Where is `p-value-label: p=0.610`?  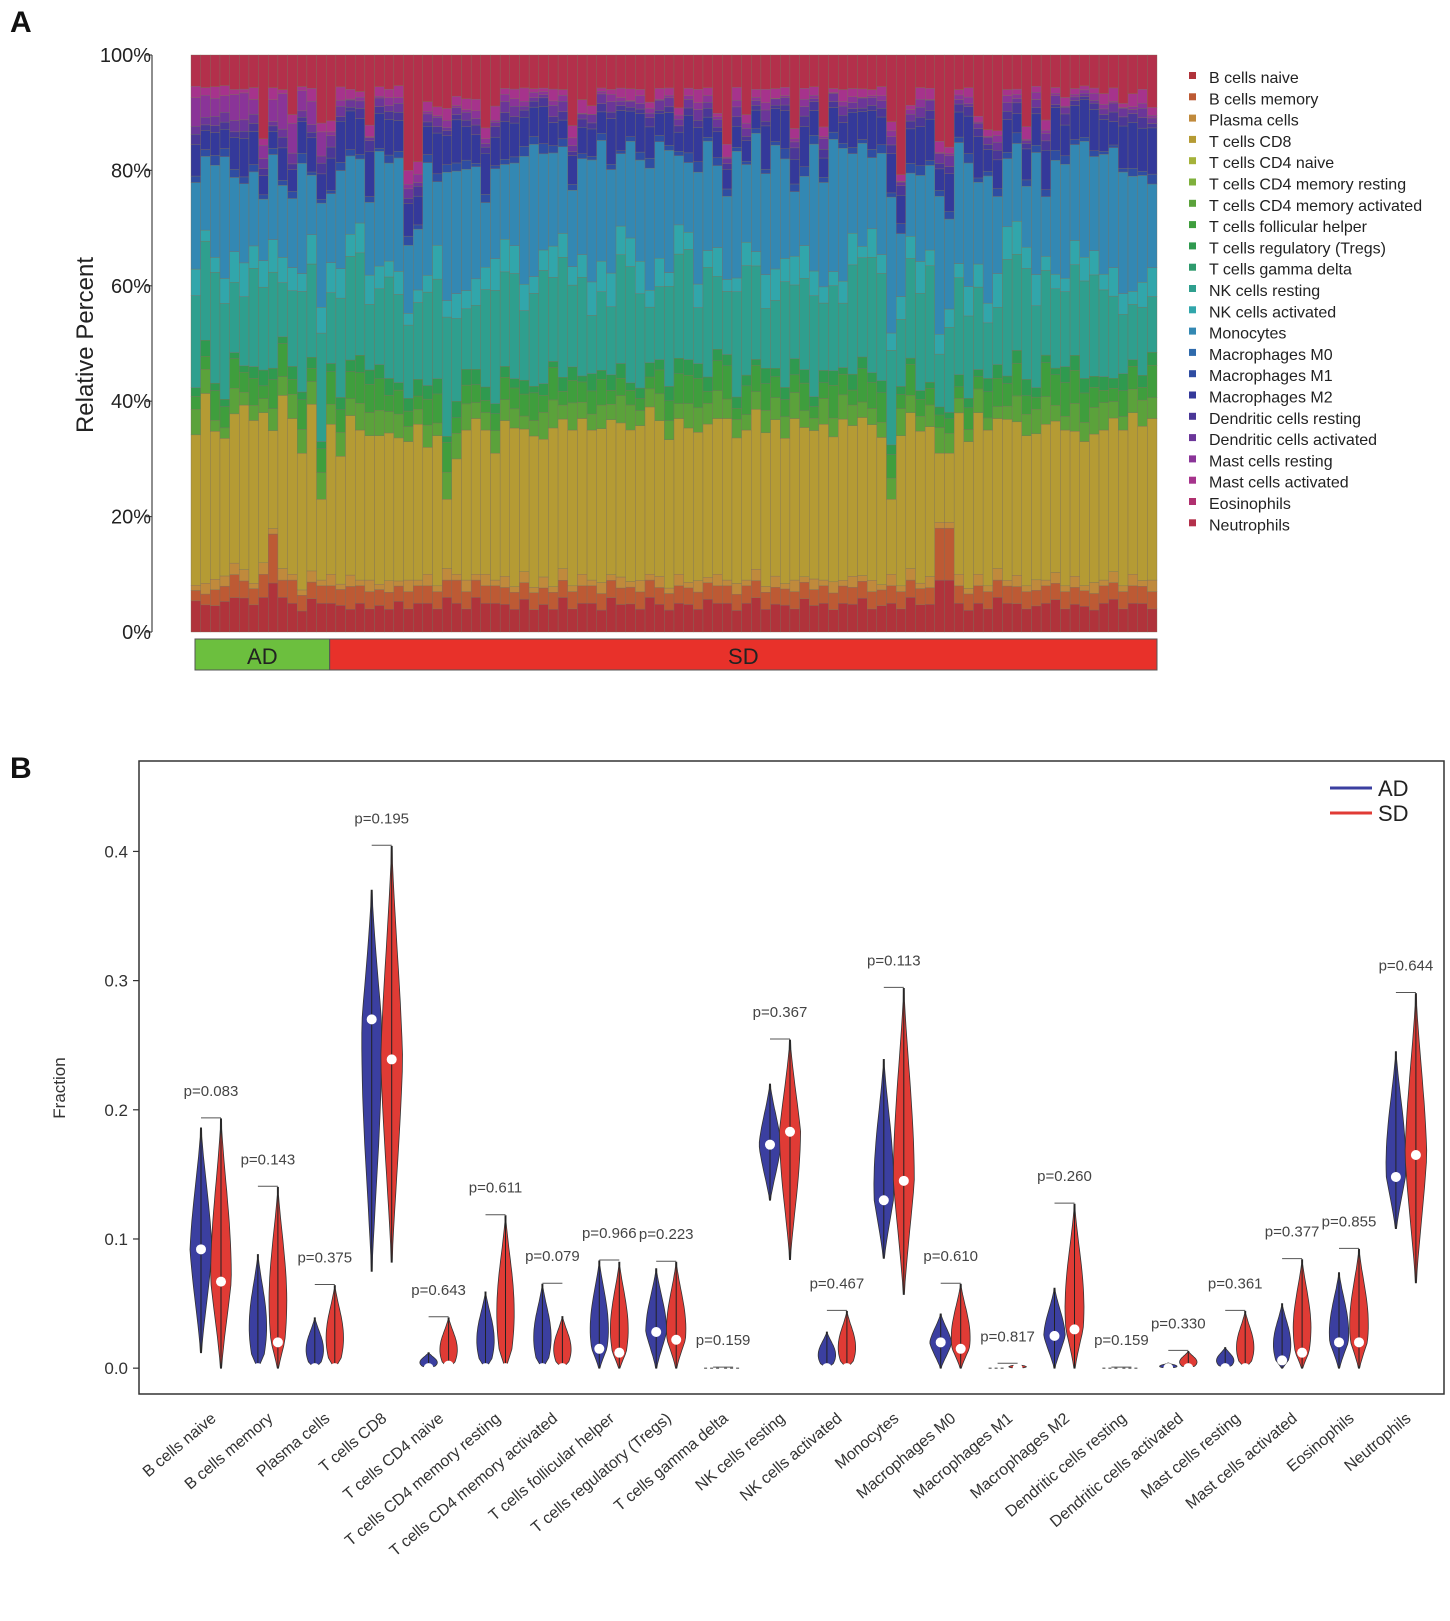 p-value-label: p=0.610 is located at coordinates (950, 1256).